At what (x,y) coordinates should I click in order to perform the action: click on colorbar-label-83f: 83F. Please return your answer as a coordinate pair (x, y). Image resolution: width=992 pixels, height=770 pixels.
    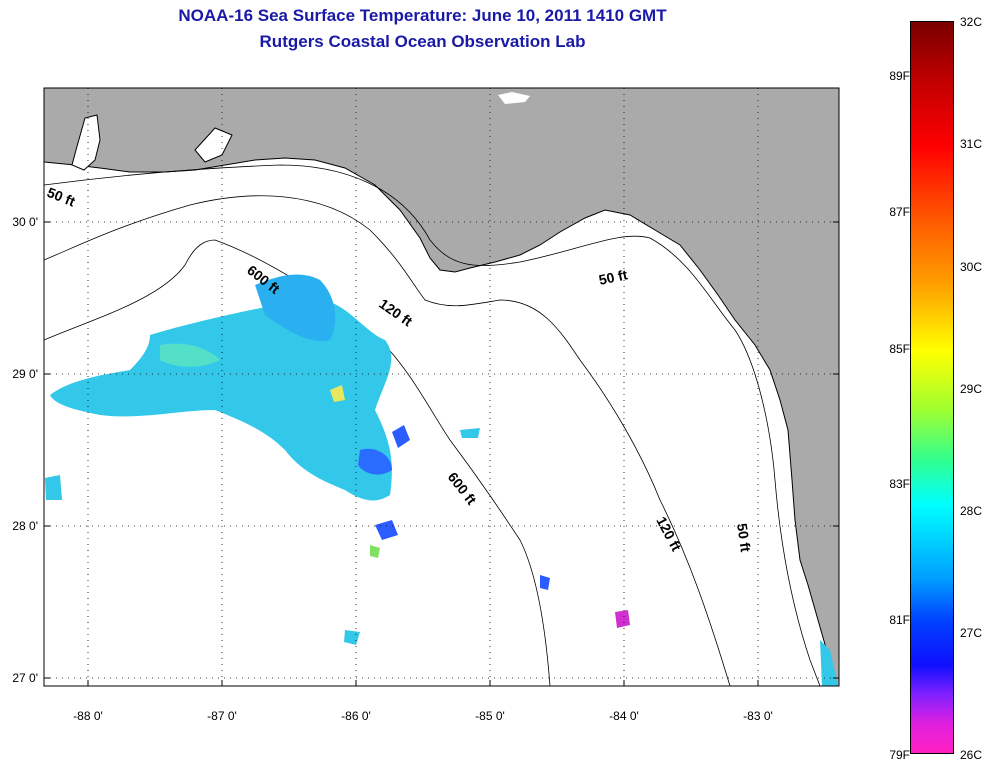
    Looking at the image, I should click on (899, 484).